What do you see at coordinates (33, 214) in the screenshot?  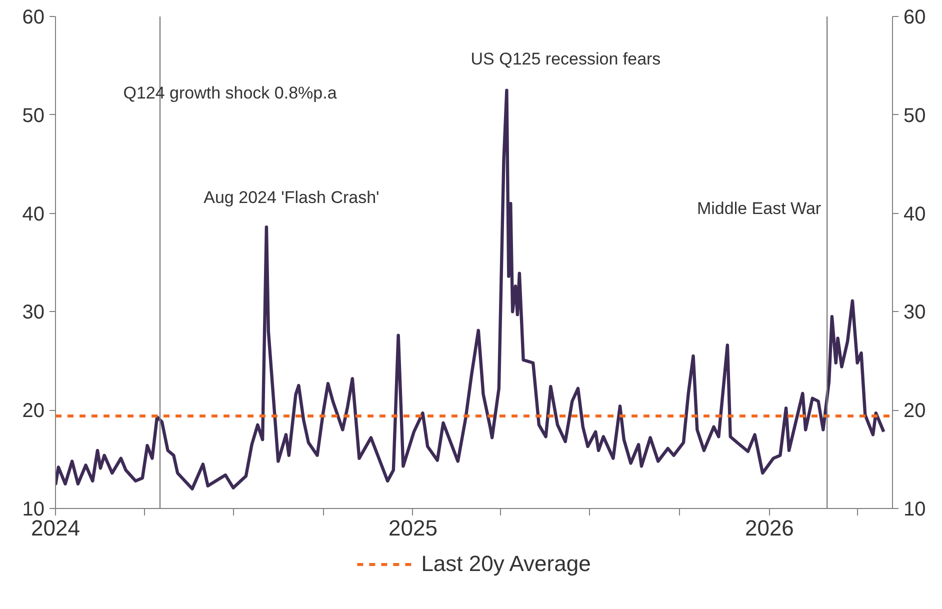 I see `y-tick-label: 40` at bounding box center [33, 214].